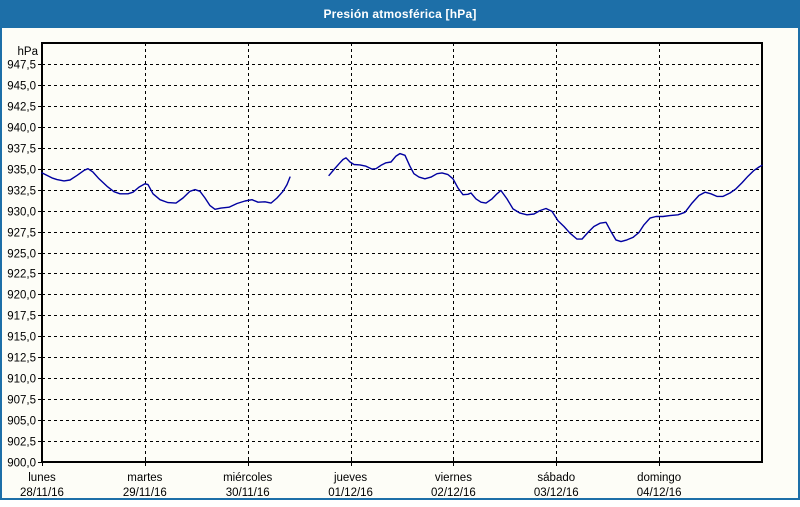 This screenshot has height=507, width=800. Describe the element at coordinates (248, 493) in the screenshot. I see `x-date-label: 30/11/16` at that location.